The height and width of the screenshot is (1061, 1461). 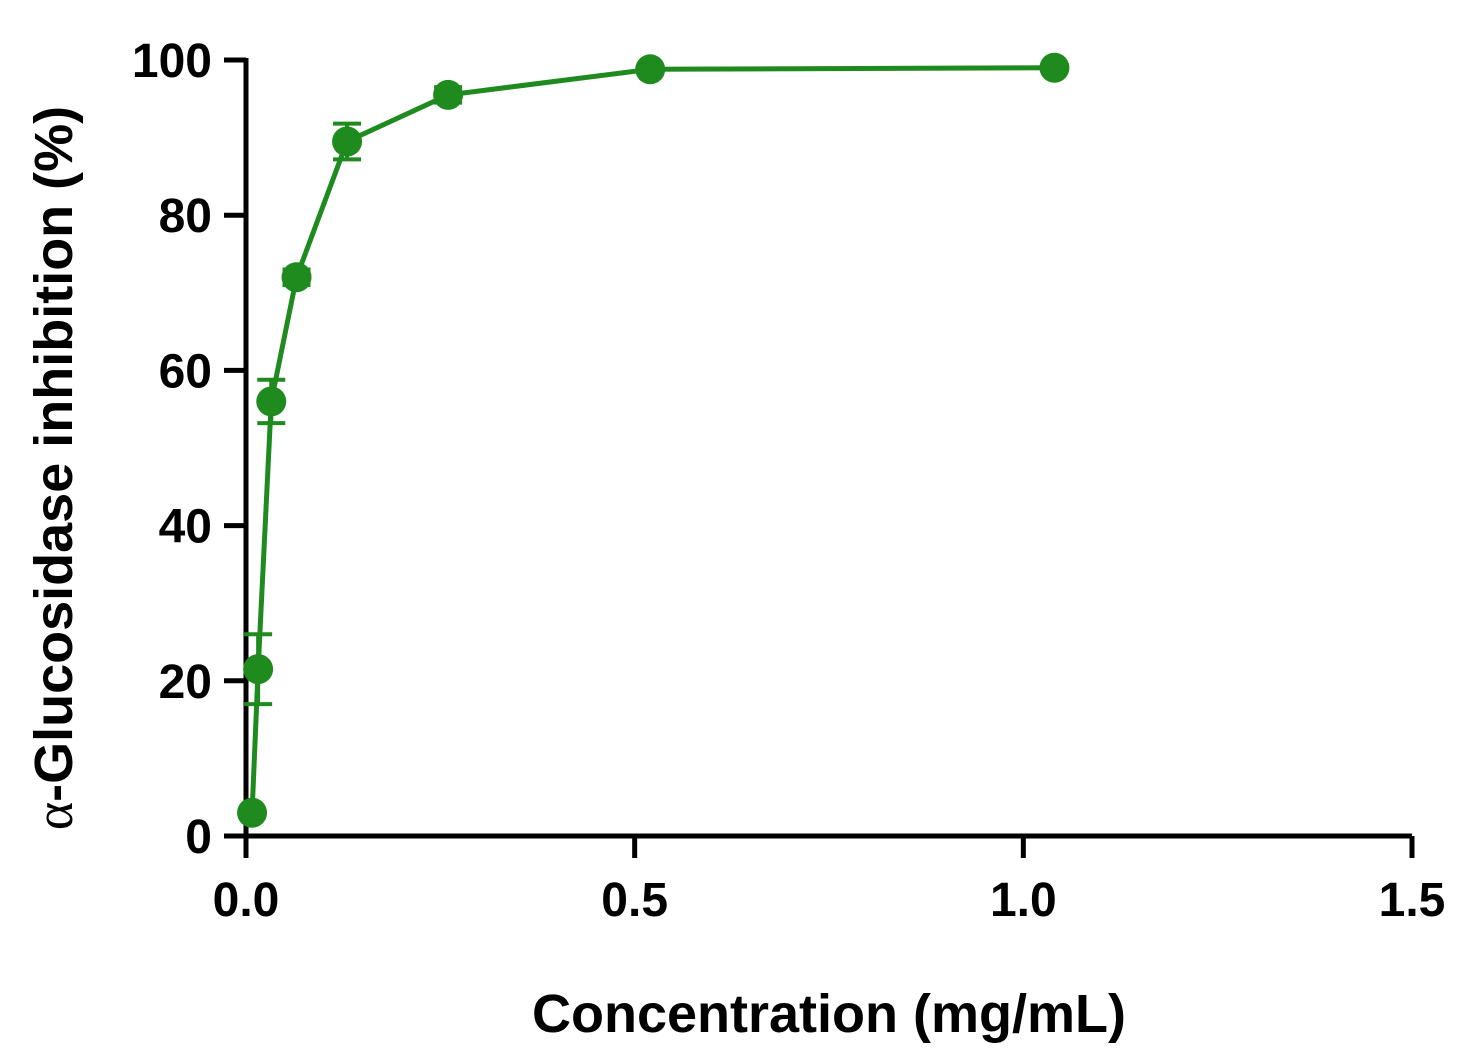 I want to click on y-tick-label: 0, so click(x=198, y=837).